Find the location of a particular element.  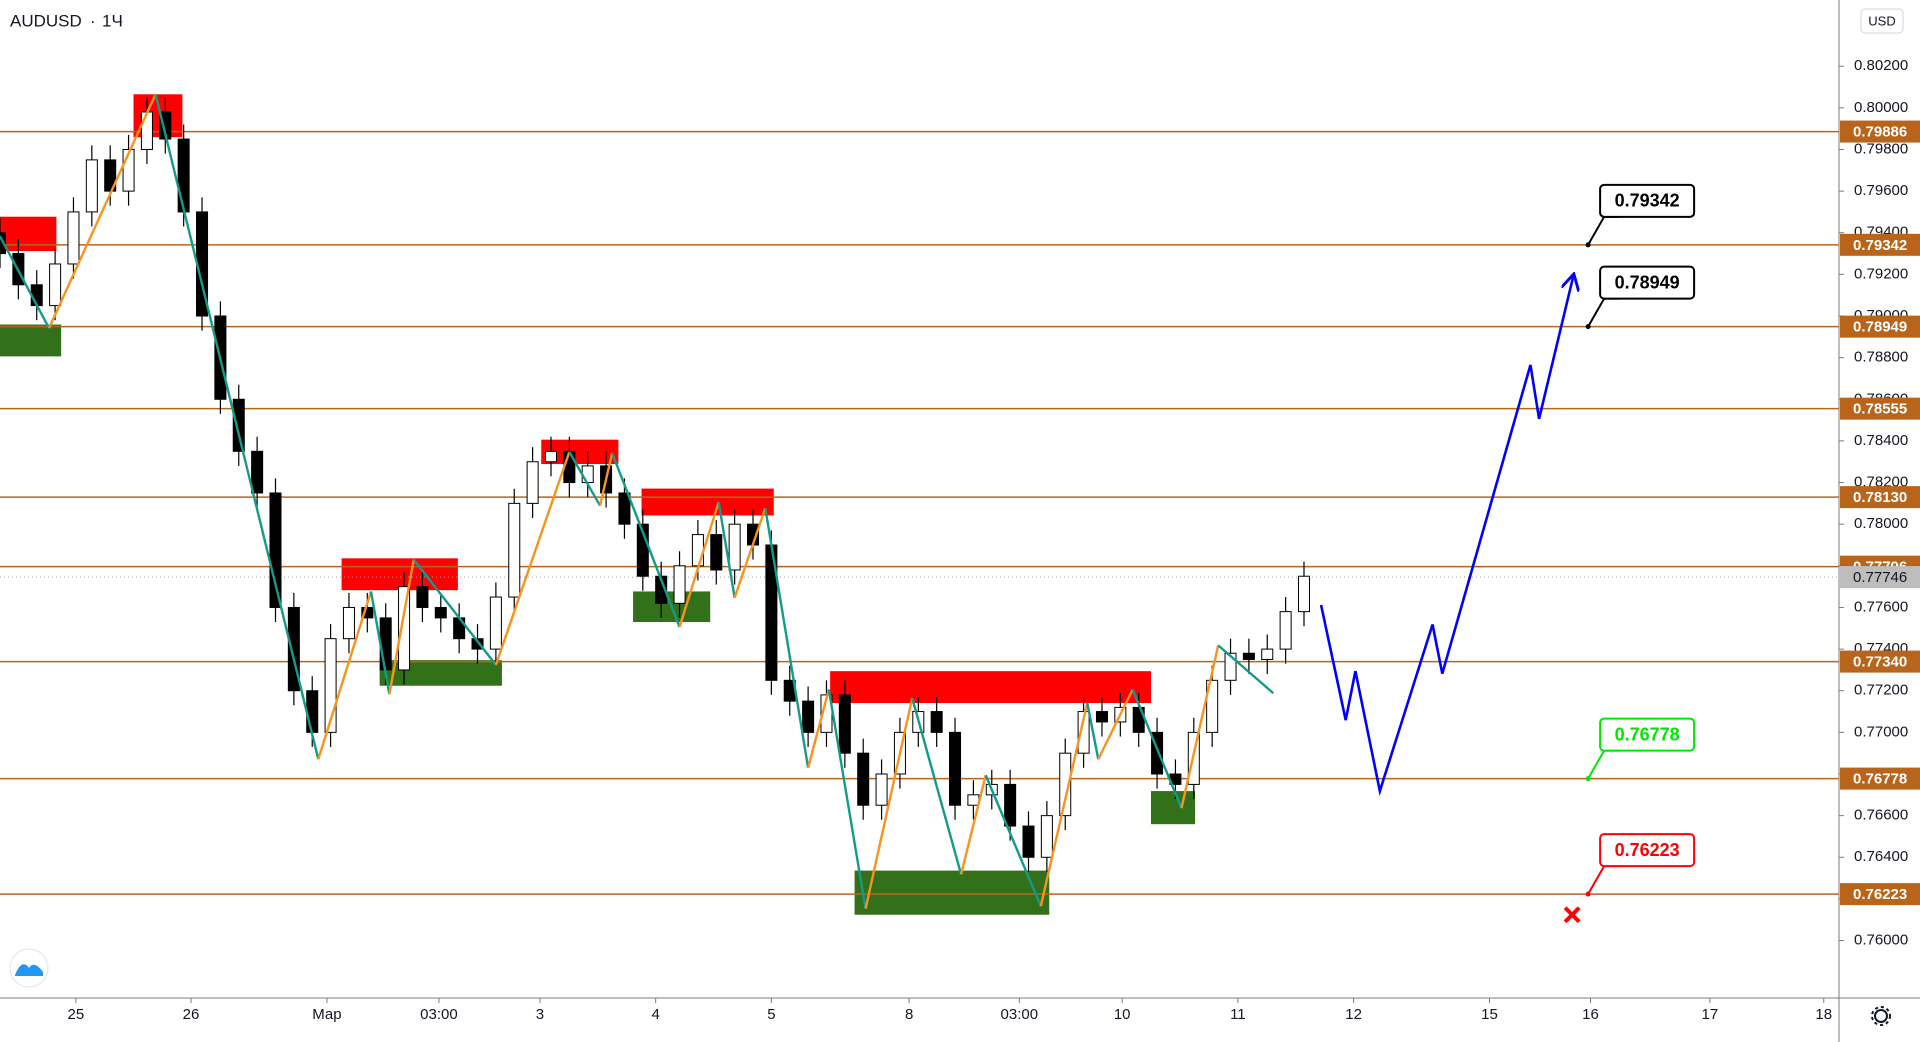

logo is located at coordinates (29, 968).